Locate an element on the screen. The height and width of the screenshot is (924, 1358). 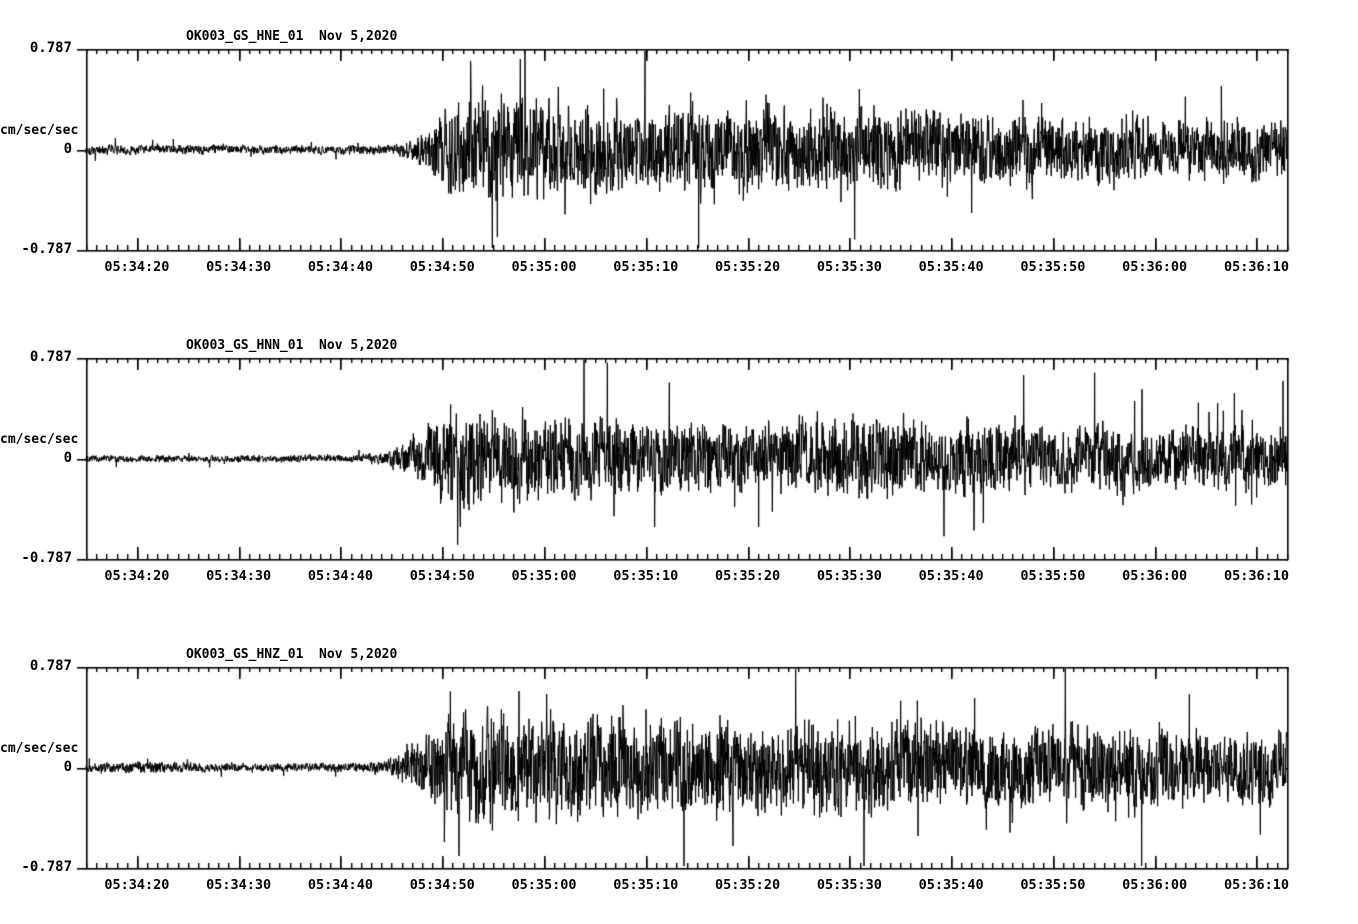
y-tick-label-hnz-2: -0.787 is located at coordinates (46, 867).